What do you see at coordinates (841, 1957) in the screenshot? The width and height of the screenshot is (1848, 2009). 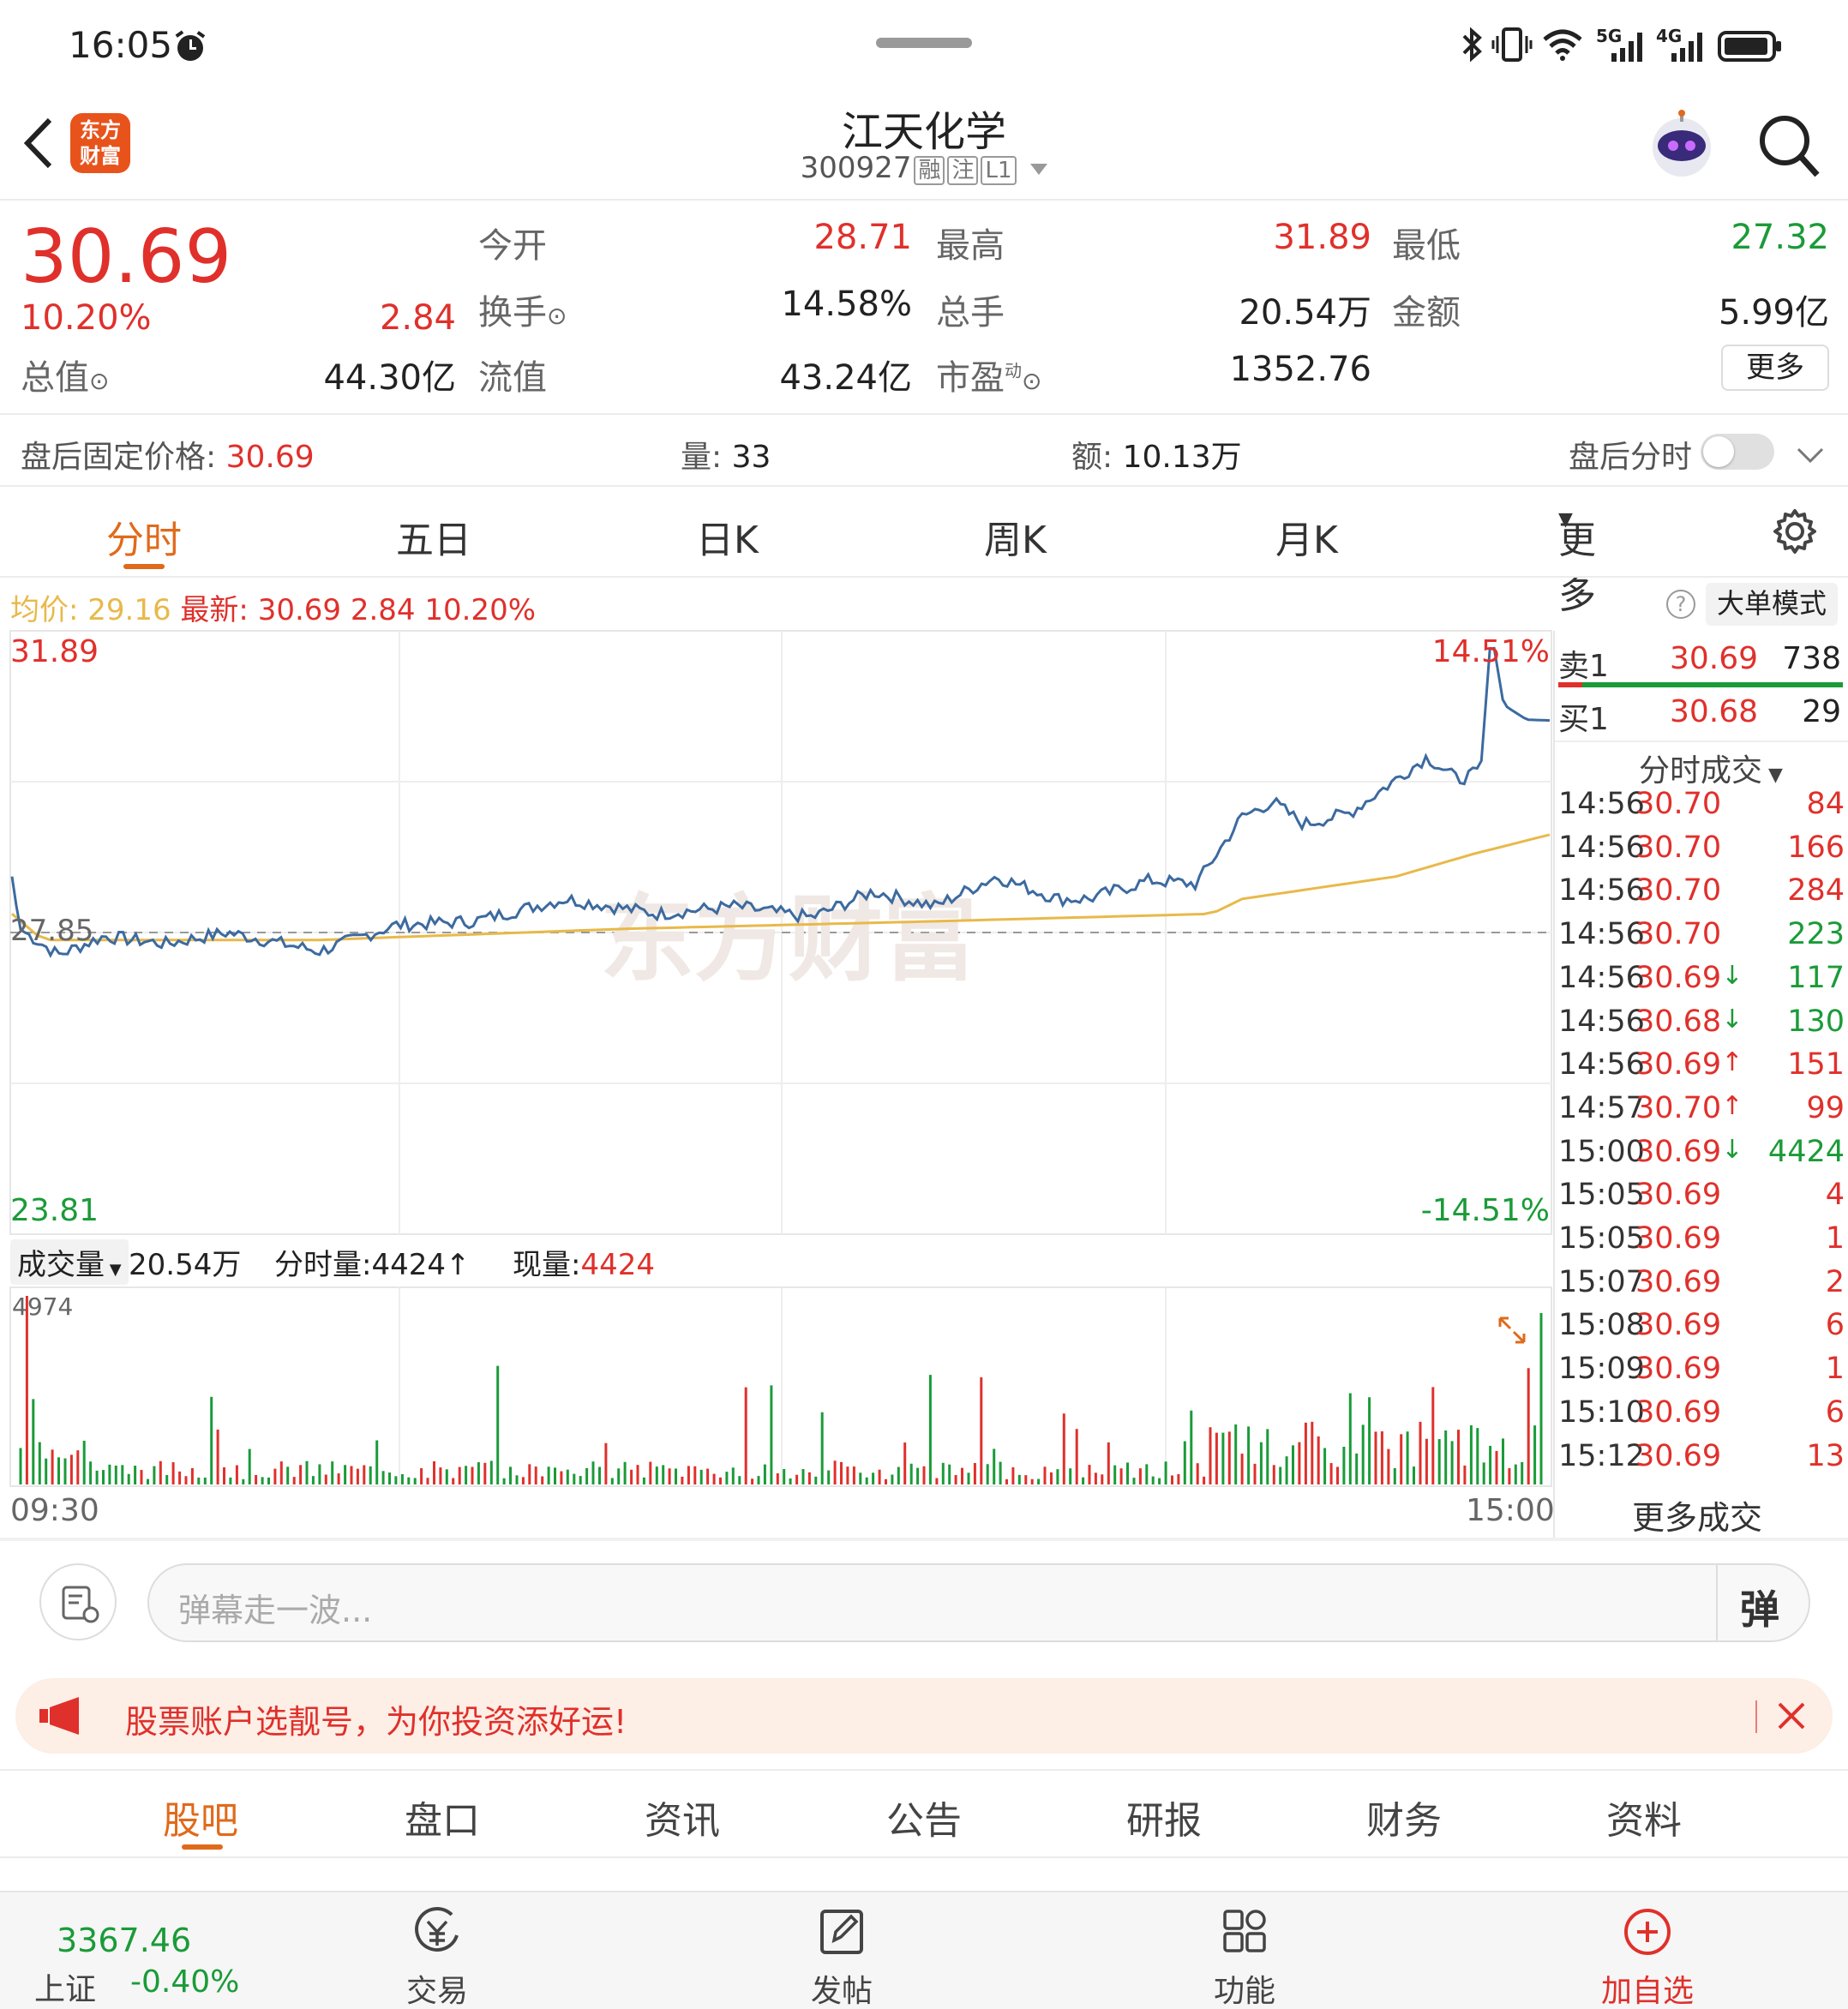 I see `nav-post: 发帖` at bounding box center [841, 1957].